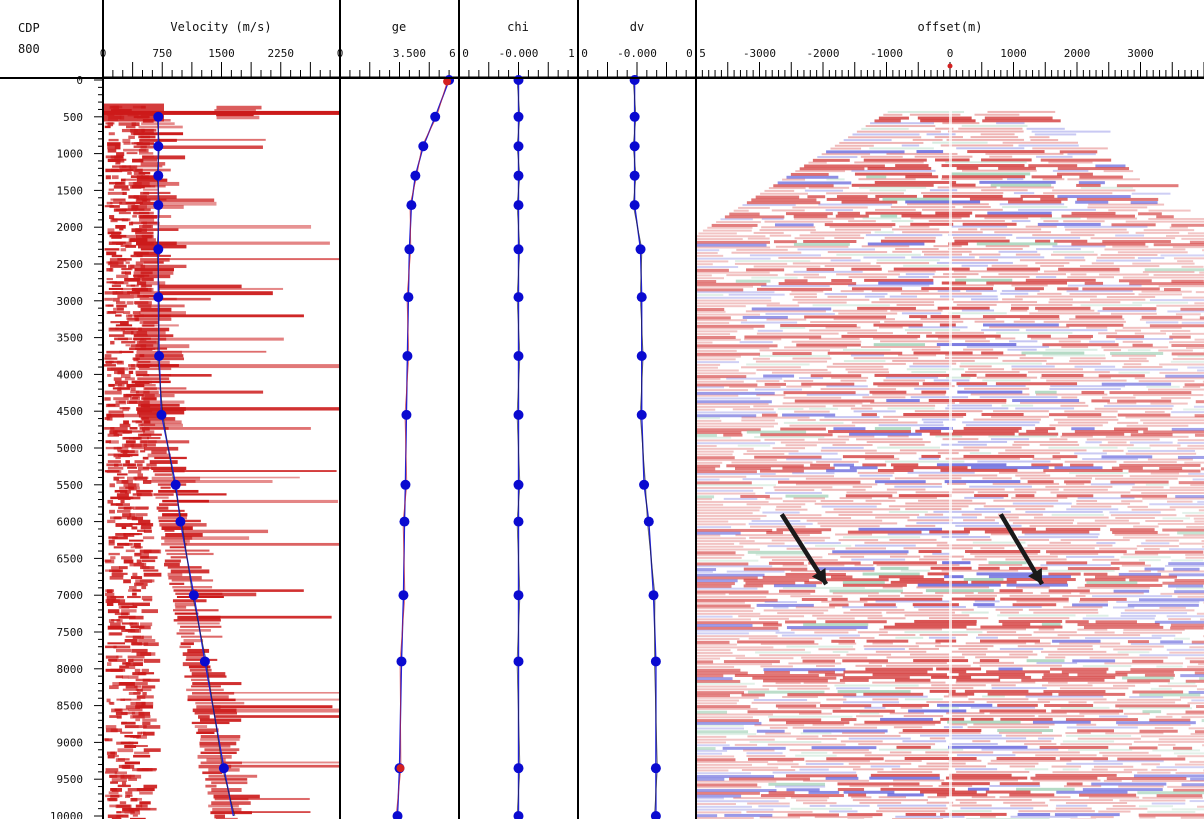 The image size is (1204, 819). I want to click on depth-tick-label: 2000, so click(70, 227).